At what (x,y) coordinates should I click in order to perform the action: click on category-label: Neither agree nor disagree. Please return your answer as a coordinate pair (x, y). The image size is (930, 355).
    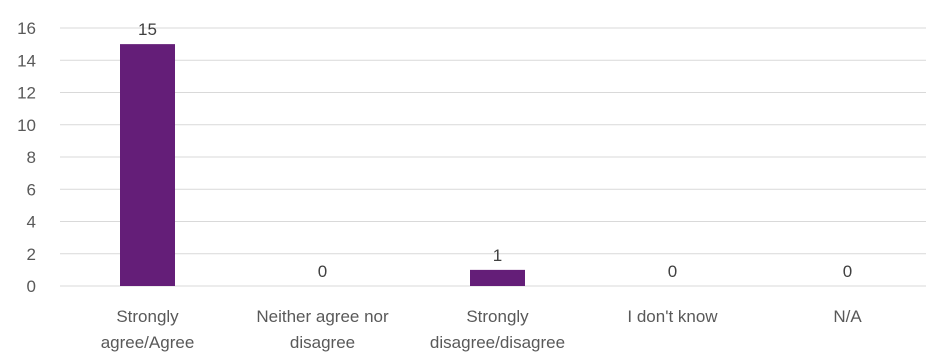
    Looking at the image, I should click on (322, 329).